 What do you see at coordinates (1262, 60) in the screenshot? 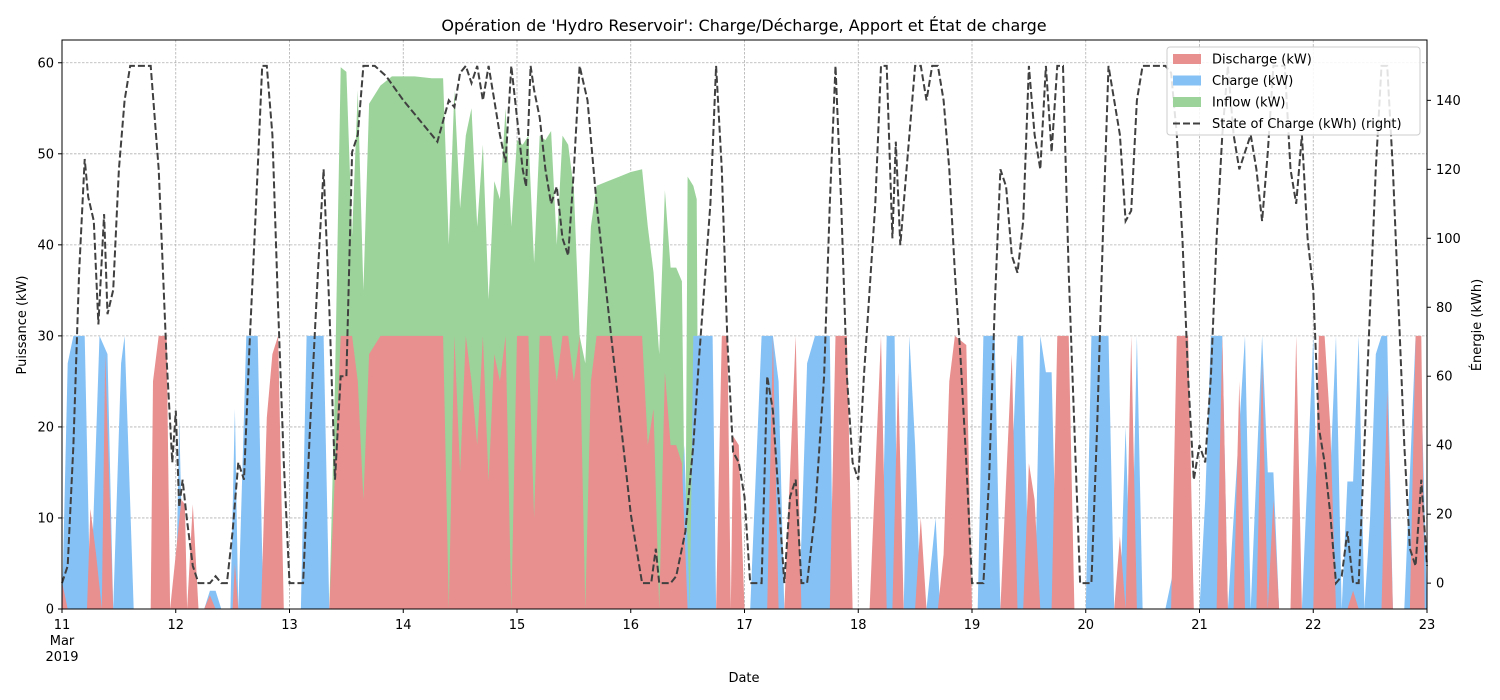
I see `legend-label-discharge-kw: Discharge (kW)` at bounding box center [1262, 60].